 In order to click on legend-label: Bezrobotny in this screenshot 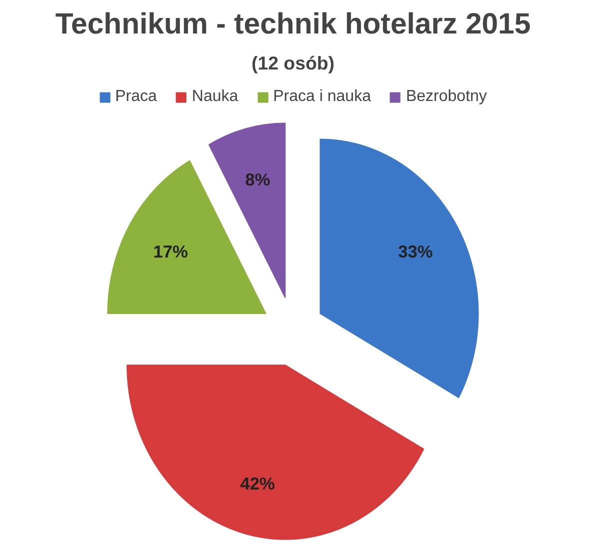, I will do `click(446, 97)`.